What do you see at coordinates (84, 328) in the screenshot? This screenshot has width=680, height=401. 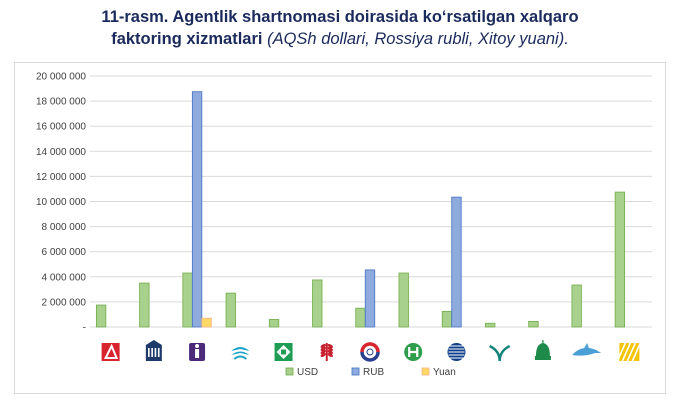 I see `y-tick-label: -` at bounding box center [84, 328].